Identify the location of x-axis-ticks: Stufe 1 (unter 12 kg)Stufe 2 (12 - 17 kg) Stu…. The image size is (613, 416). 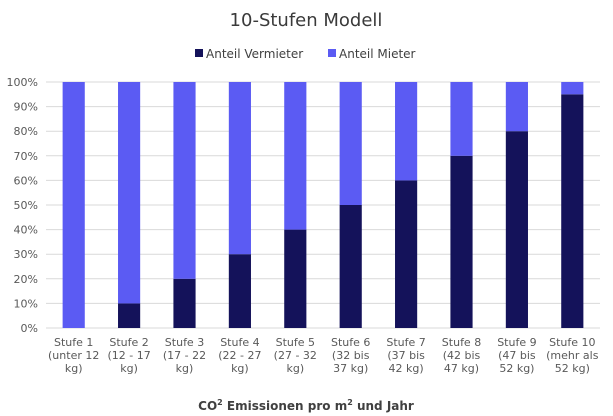
(323, 355).